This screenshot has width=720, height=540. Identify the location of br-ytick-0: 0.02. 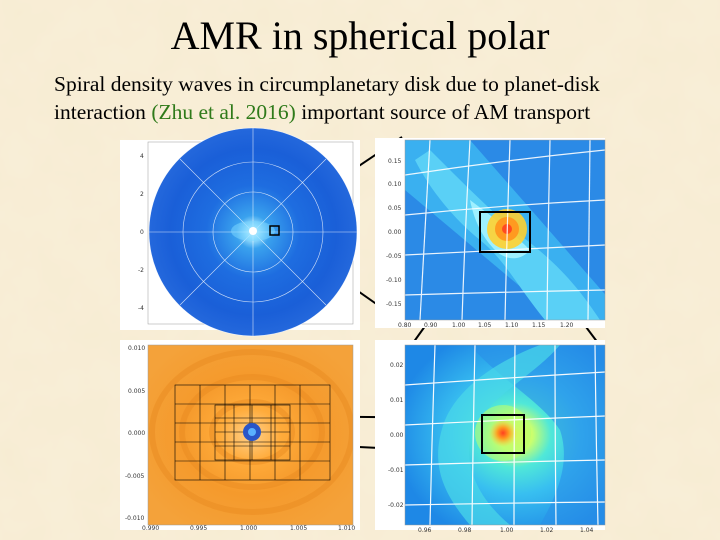
(397, 365).